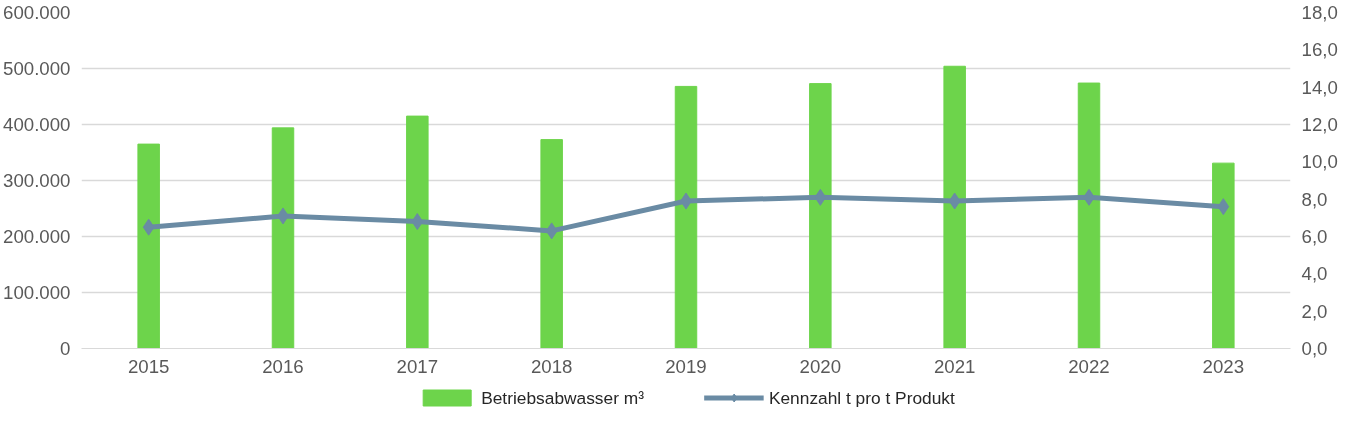  I want to click on y2-tick-label: 0,0, so click(1314, 348).